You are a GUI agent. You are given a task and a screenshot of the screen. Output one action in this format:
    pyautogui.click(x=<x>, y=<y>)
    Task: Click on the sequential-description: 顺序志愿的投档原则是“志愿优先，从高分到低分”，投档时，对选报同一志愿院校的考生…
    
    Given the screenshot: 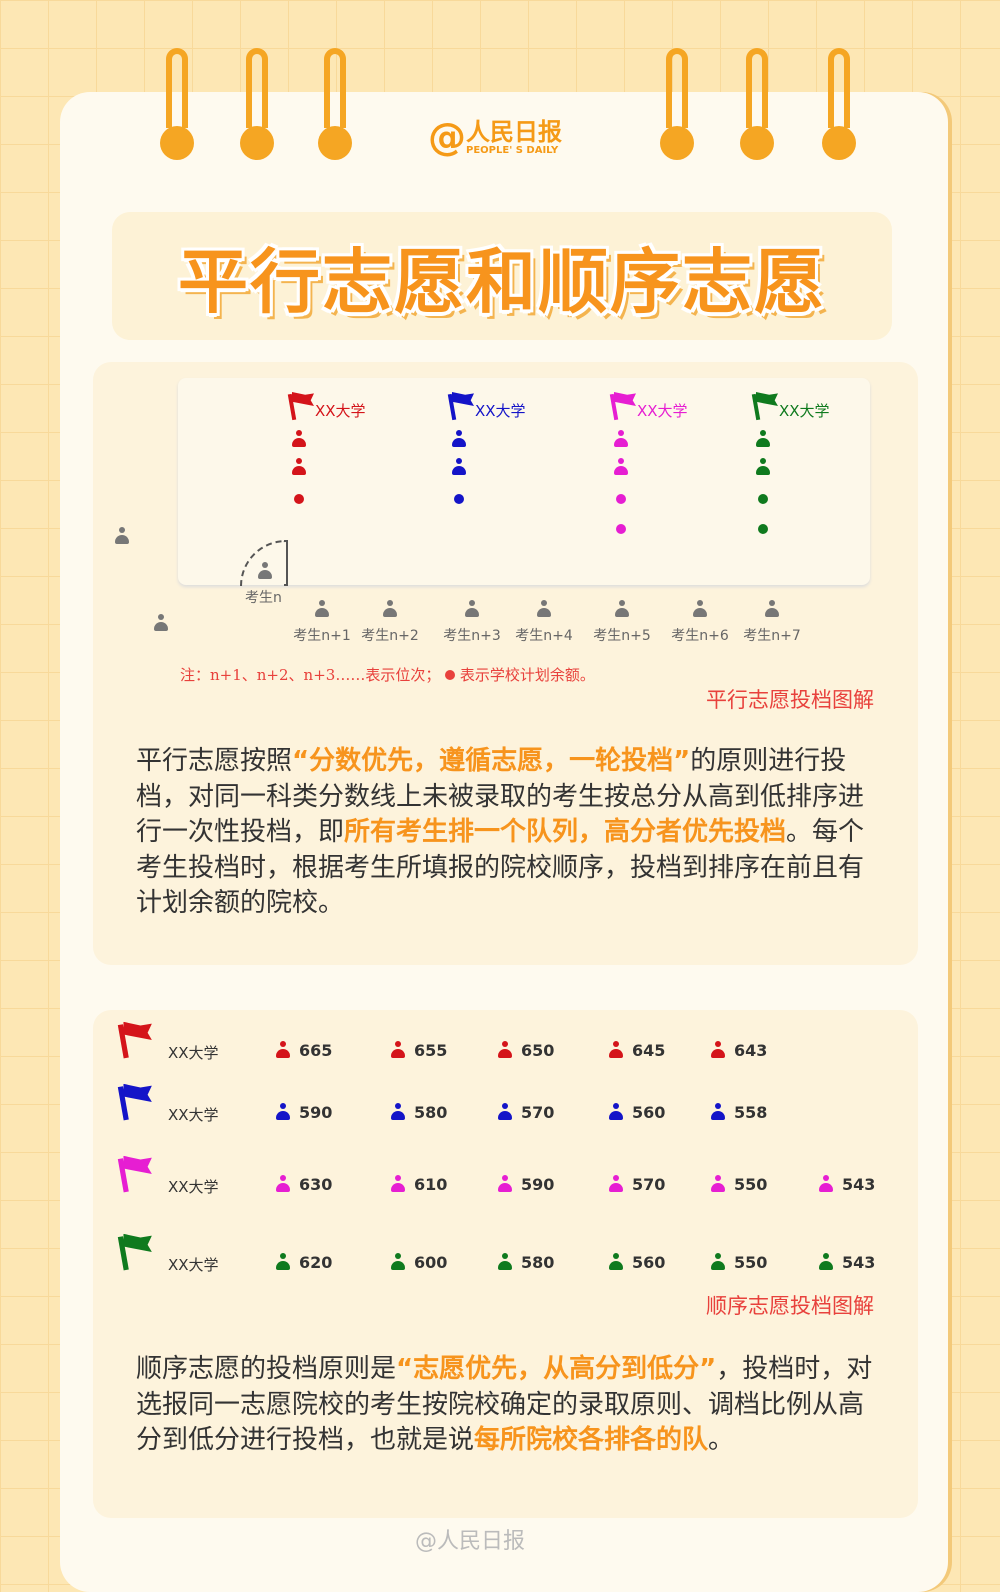 What is the action you would take?
    pyautogui.click(x=512, y=1405)
    